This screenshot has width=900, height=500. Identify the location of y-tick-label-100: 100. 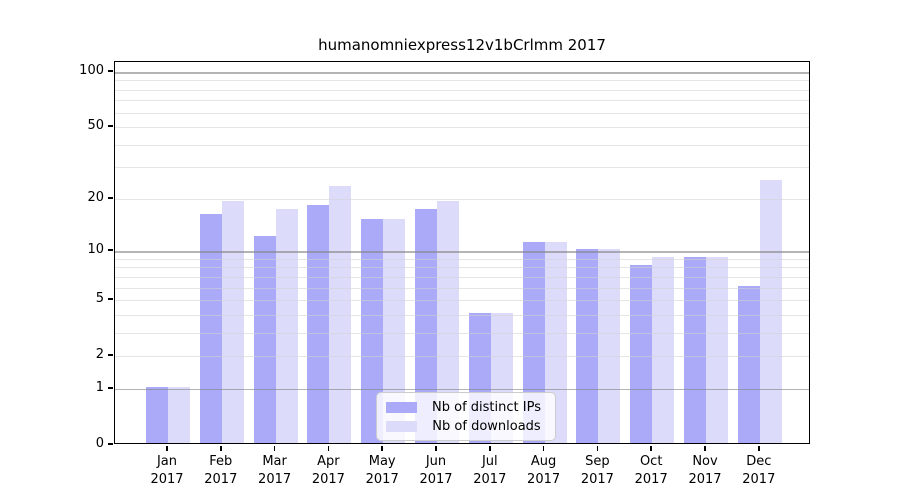
(91, 70).